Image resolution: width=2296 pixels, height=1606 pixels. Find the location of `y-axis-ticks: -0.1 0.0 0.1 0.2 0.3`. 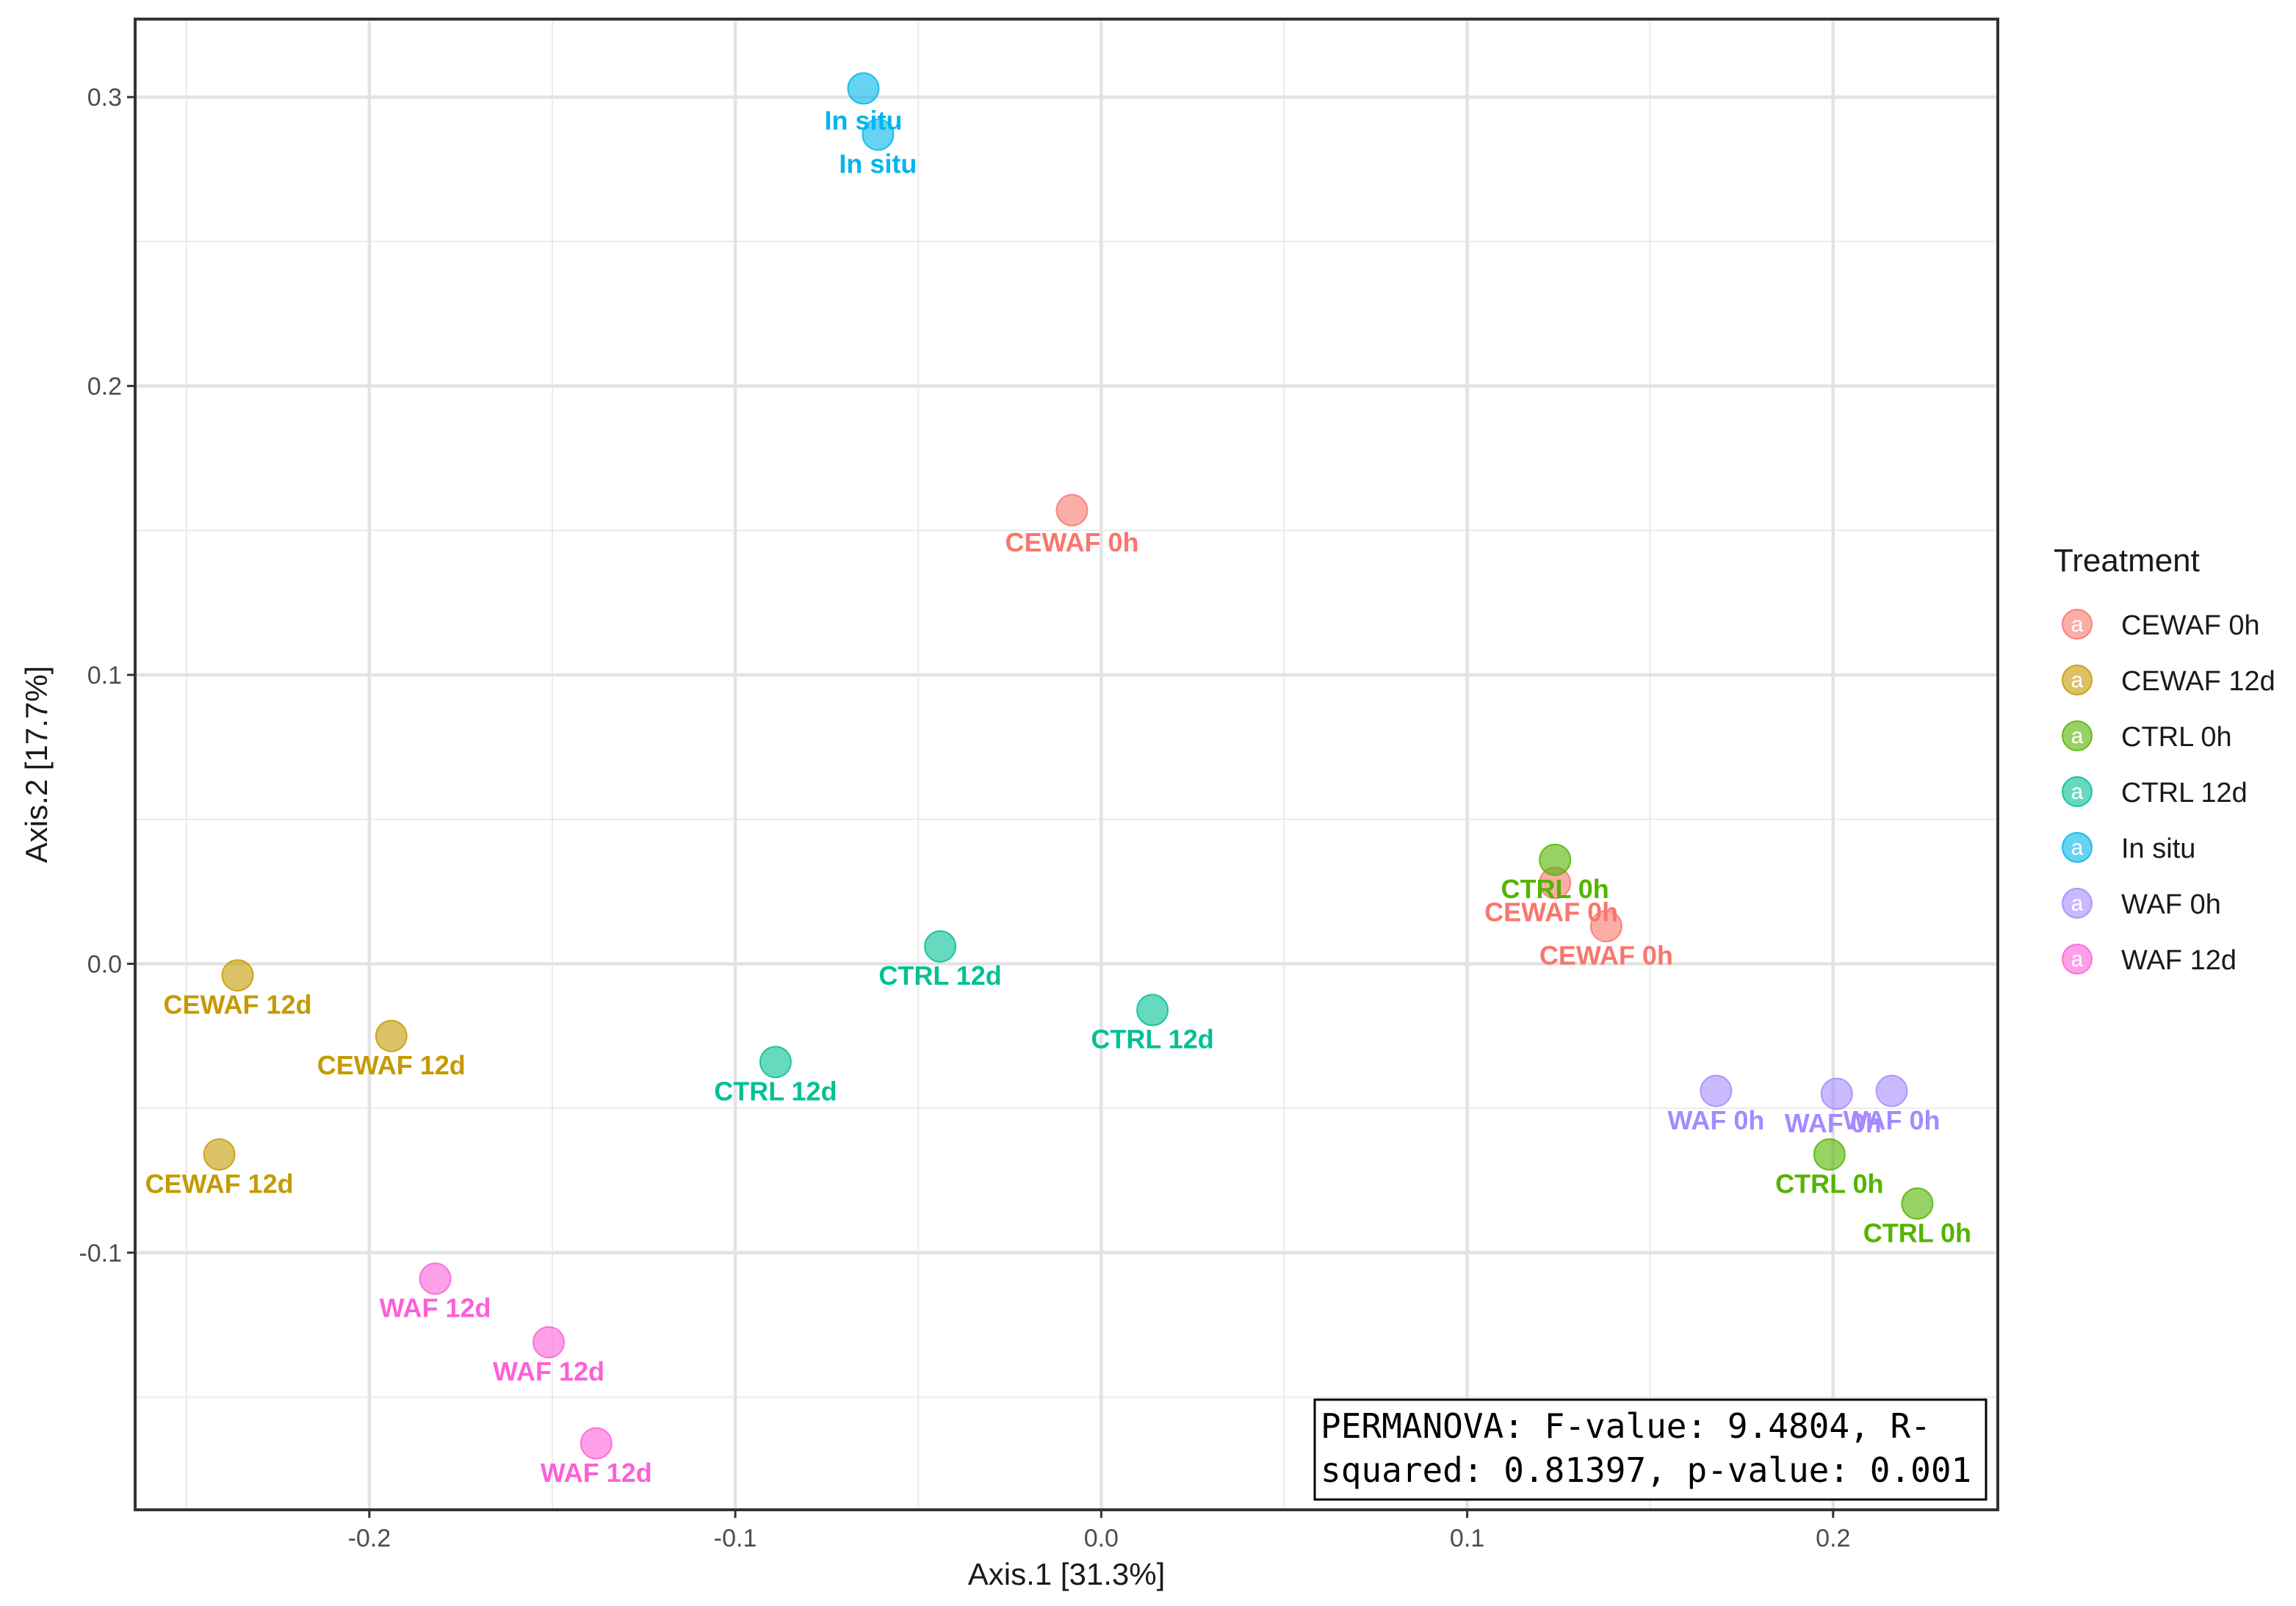

y-axis-ticks: -0.1 0.0 0.1 0.2 0.3 is located at coordinates (107, 675).